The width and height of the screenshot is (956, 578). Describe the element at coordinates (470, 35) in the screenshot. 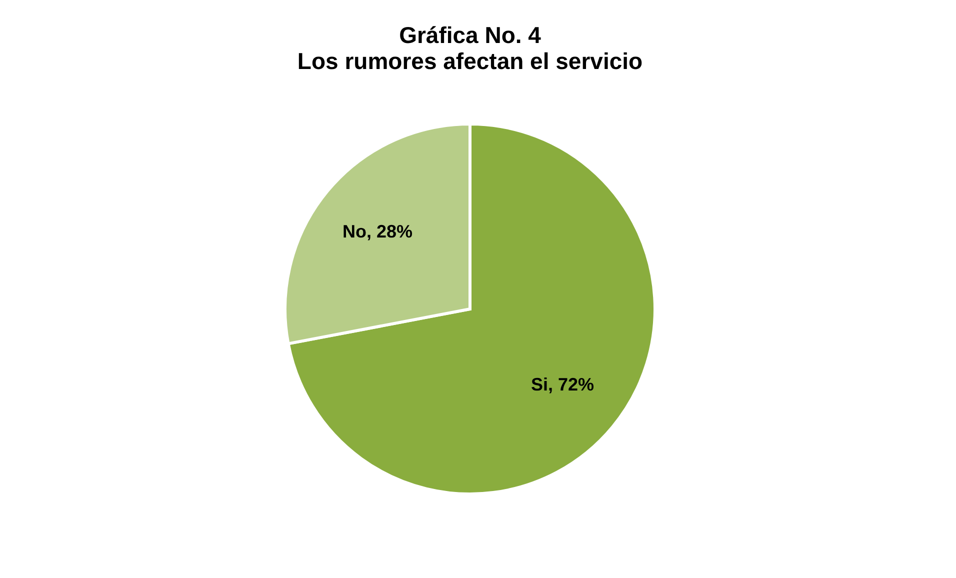

I see `chart-title: Gráfica No. 4` at that location.